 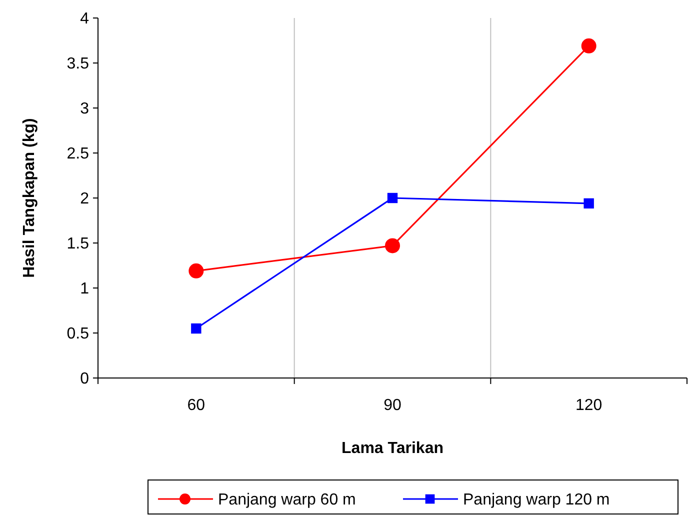 I want to click on y-tick-label: 1, so click(x=85, y=289).